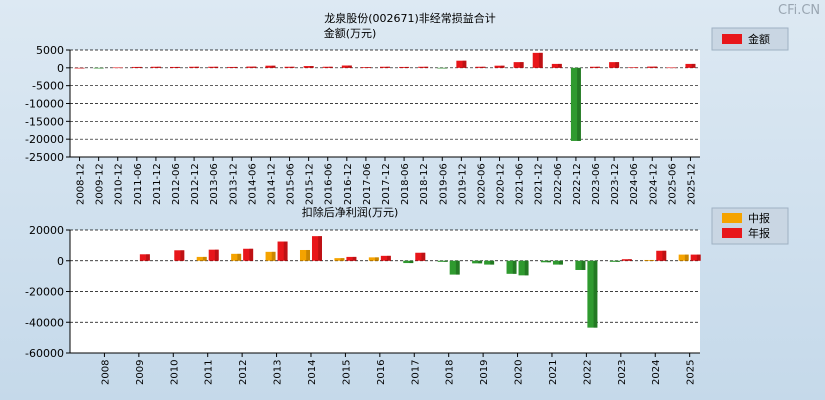 This screenshot has height=400, width=825. Describe the element at coordinates (405, 184) in the screenshot. I see `xtick-label-1-17: 2018-06` at that location.